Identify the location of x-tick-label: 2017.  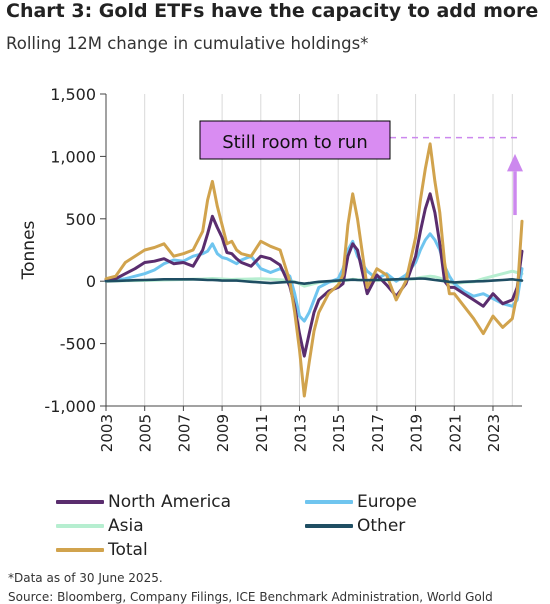
(378, 433).